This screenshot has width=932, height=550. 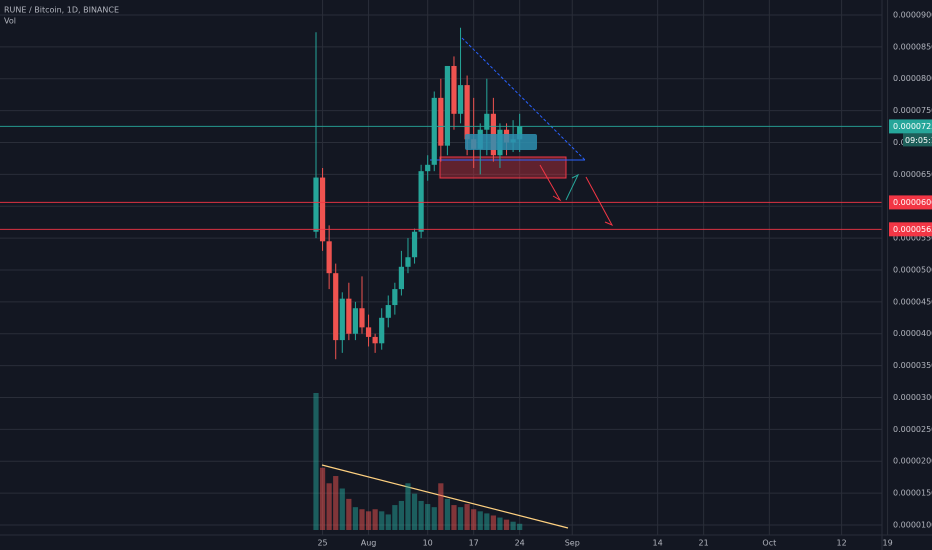 I want to click on x-tick-label: 10, so click(x=428, y=543).